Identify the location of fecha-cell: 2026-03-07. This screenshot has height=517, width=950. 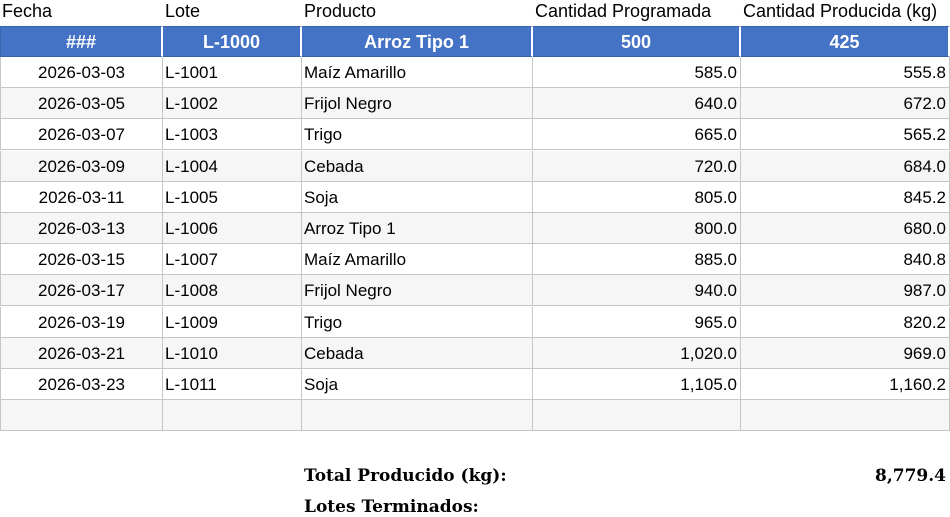
(81, 135).